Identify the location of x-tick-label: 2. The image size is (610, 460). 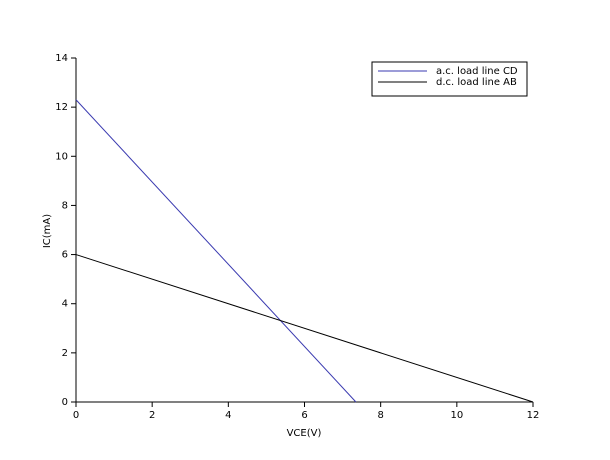
(152, 415).